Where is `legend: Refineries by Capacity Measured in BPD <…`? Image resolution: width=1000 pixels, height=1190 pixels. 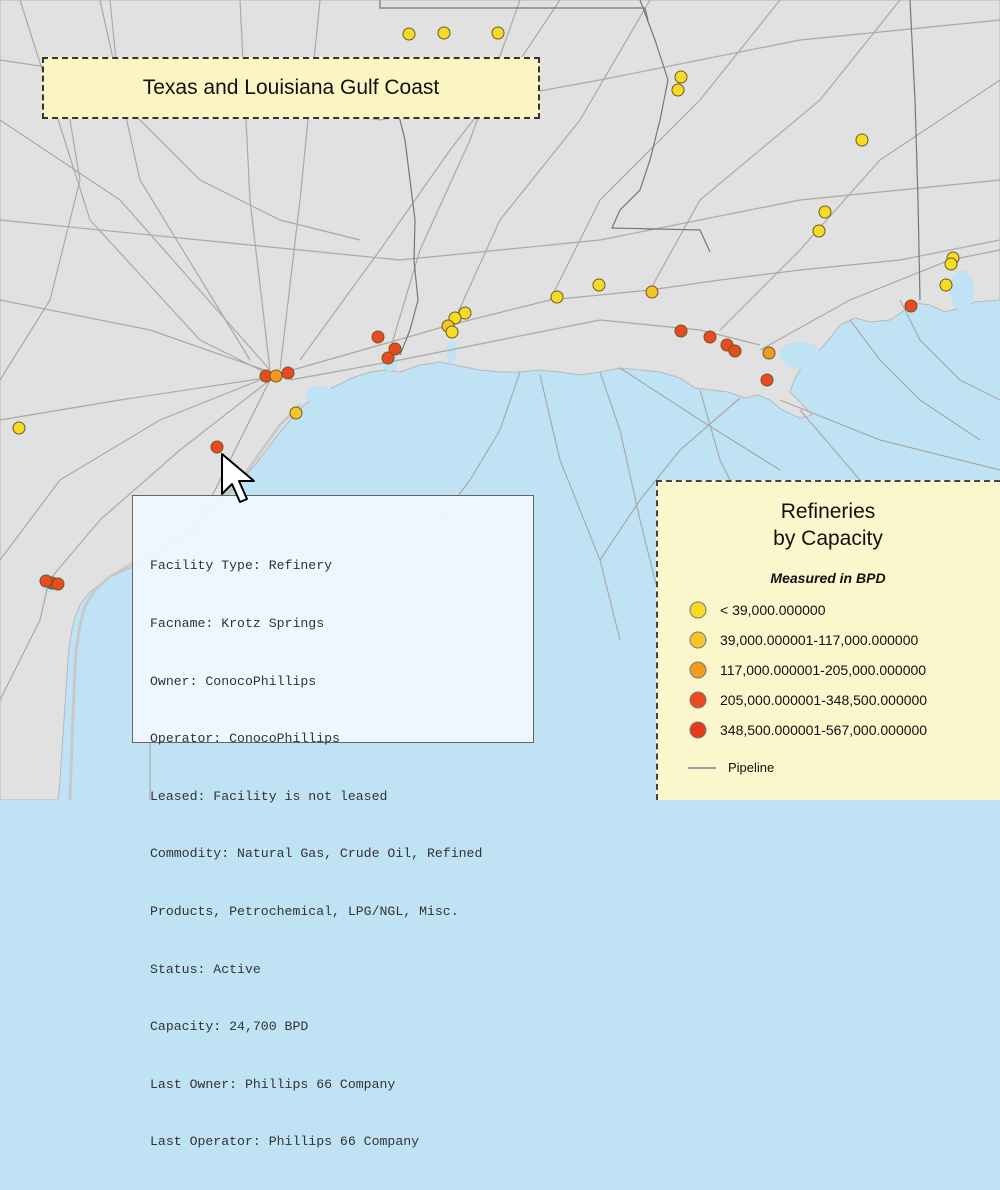 legend: Refineries by Capacity Measured in BPD <… is located at coordinates (828, 640).